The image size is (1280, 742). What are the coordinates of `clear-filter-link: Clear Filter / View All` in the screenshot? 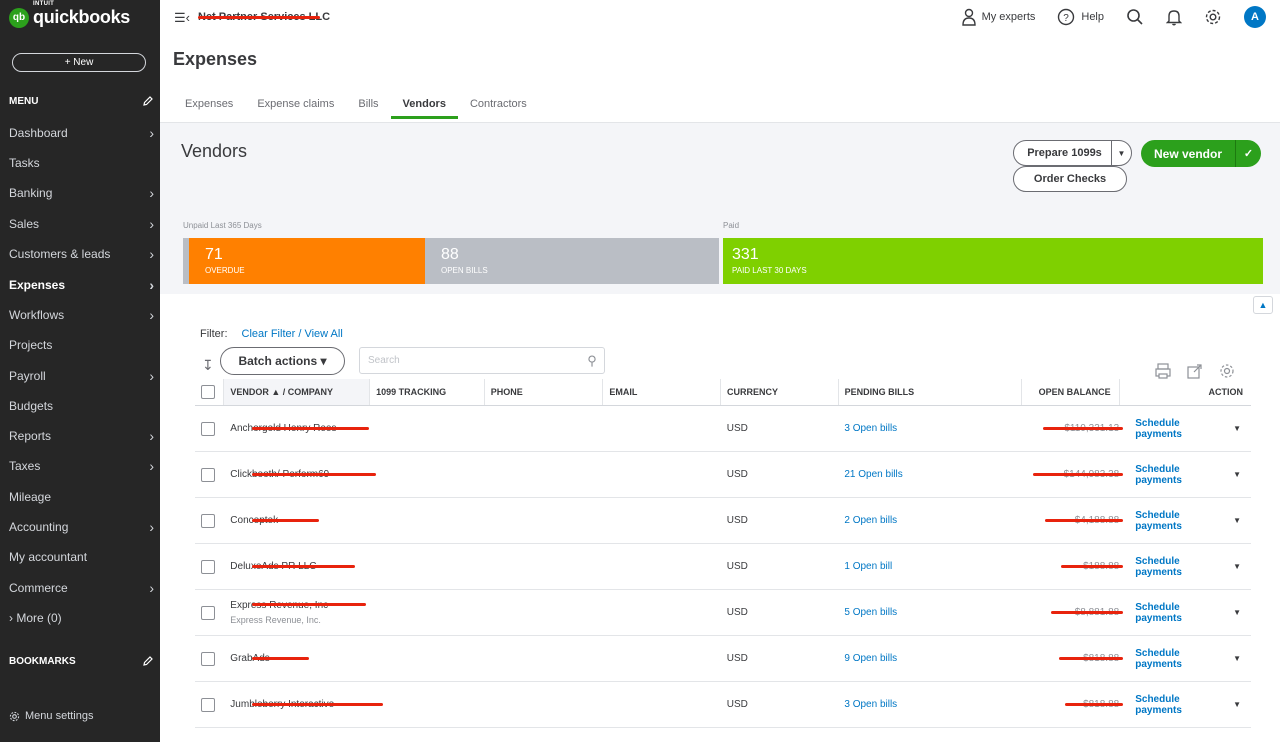 It's located at (292, 334).